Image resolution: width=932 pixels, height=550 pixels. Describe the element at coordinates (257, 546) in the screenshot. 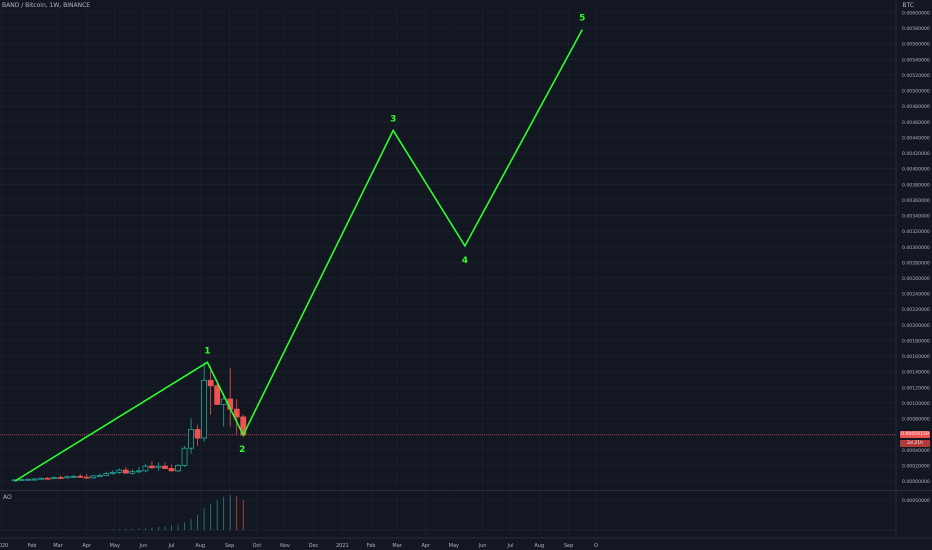

I see `time-tick-label: Oct` at that location.